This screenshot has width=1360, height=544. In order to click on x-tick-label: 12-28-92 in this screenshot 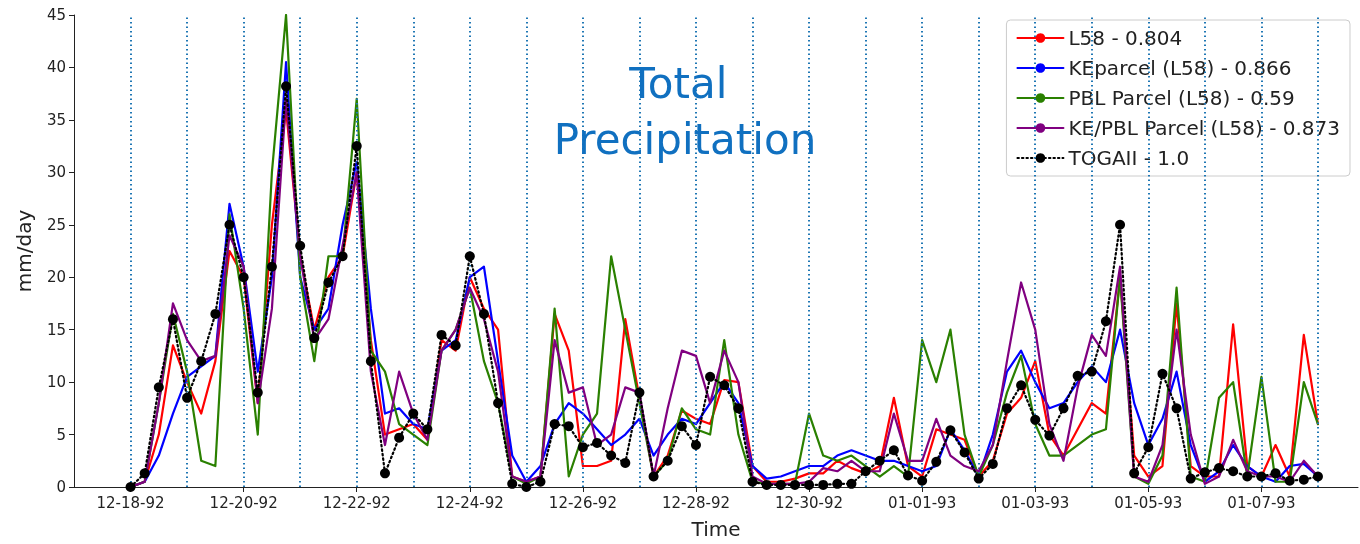, I will do `click(696, 502)`.